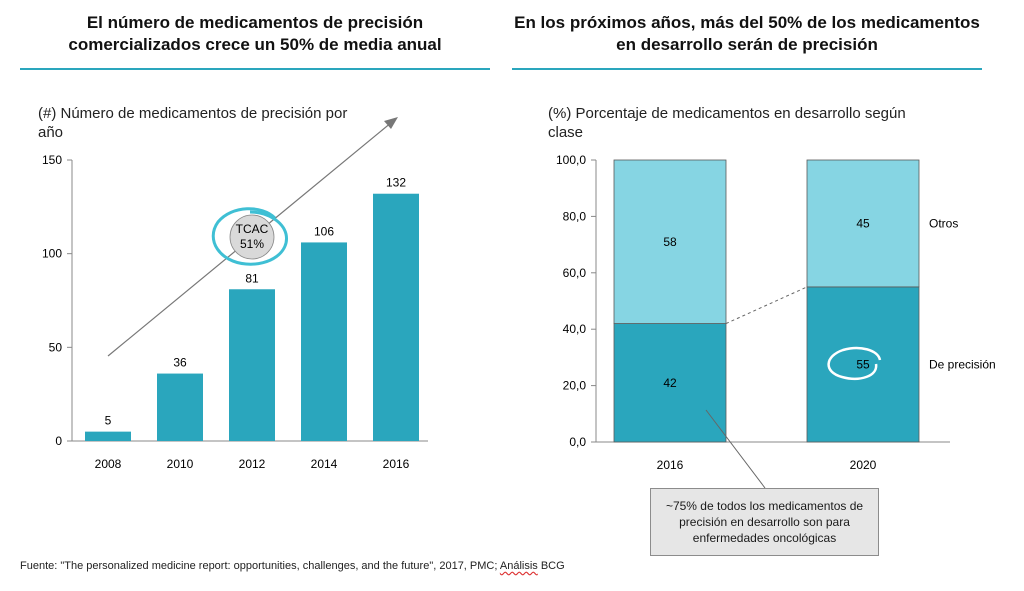 The image size is (1024, 591). I want to click on growth-arrowhead, so click(391, 123).